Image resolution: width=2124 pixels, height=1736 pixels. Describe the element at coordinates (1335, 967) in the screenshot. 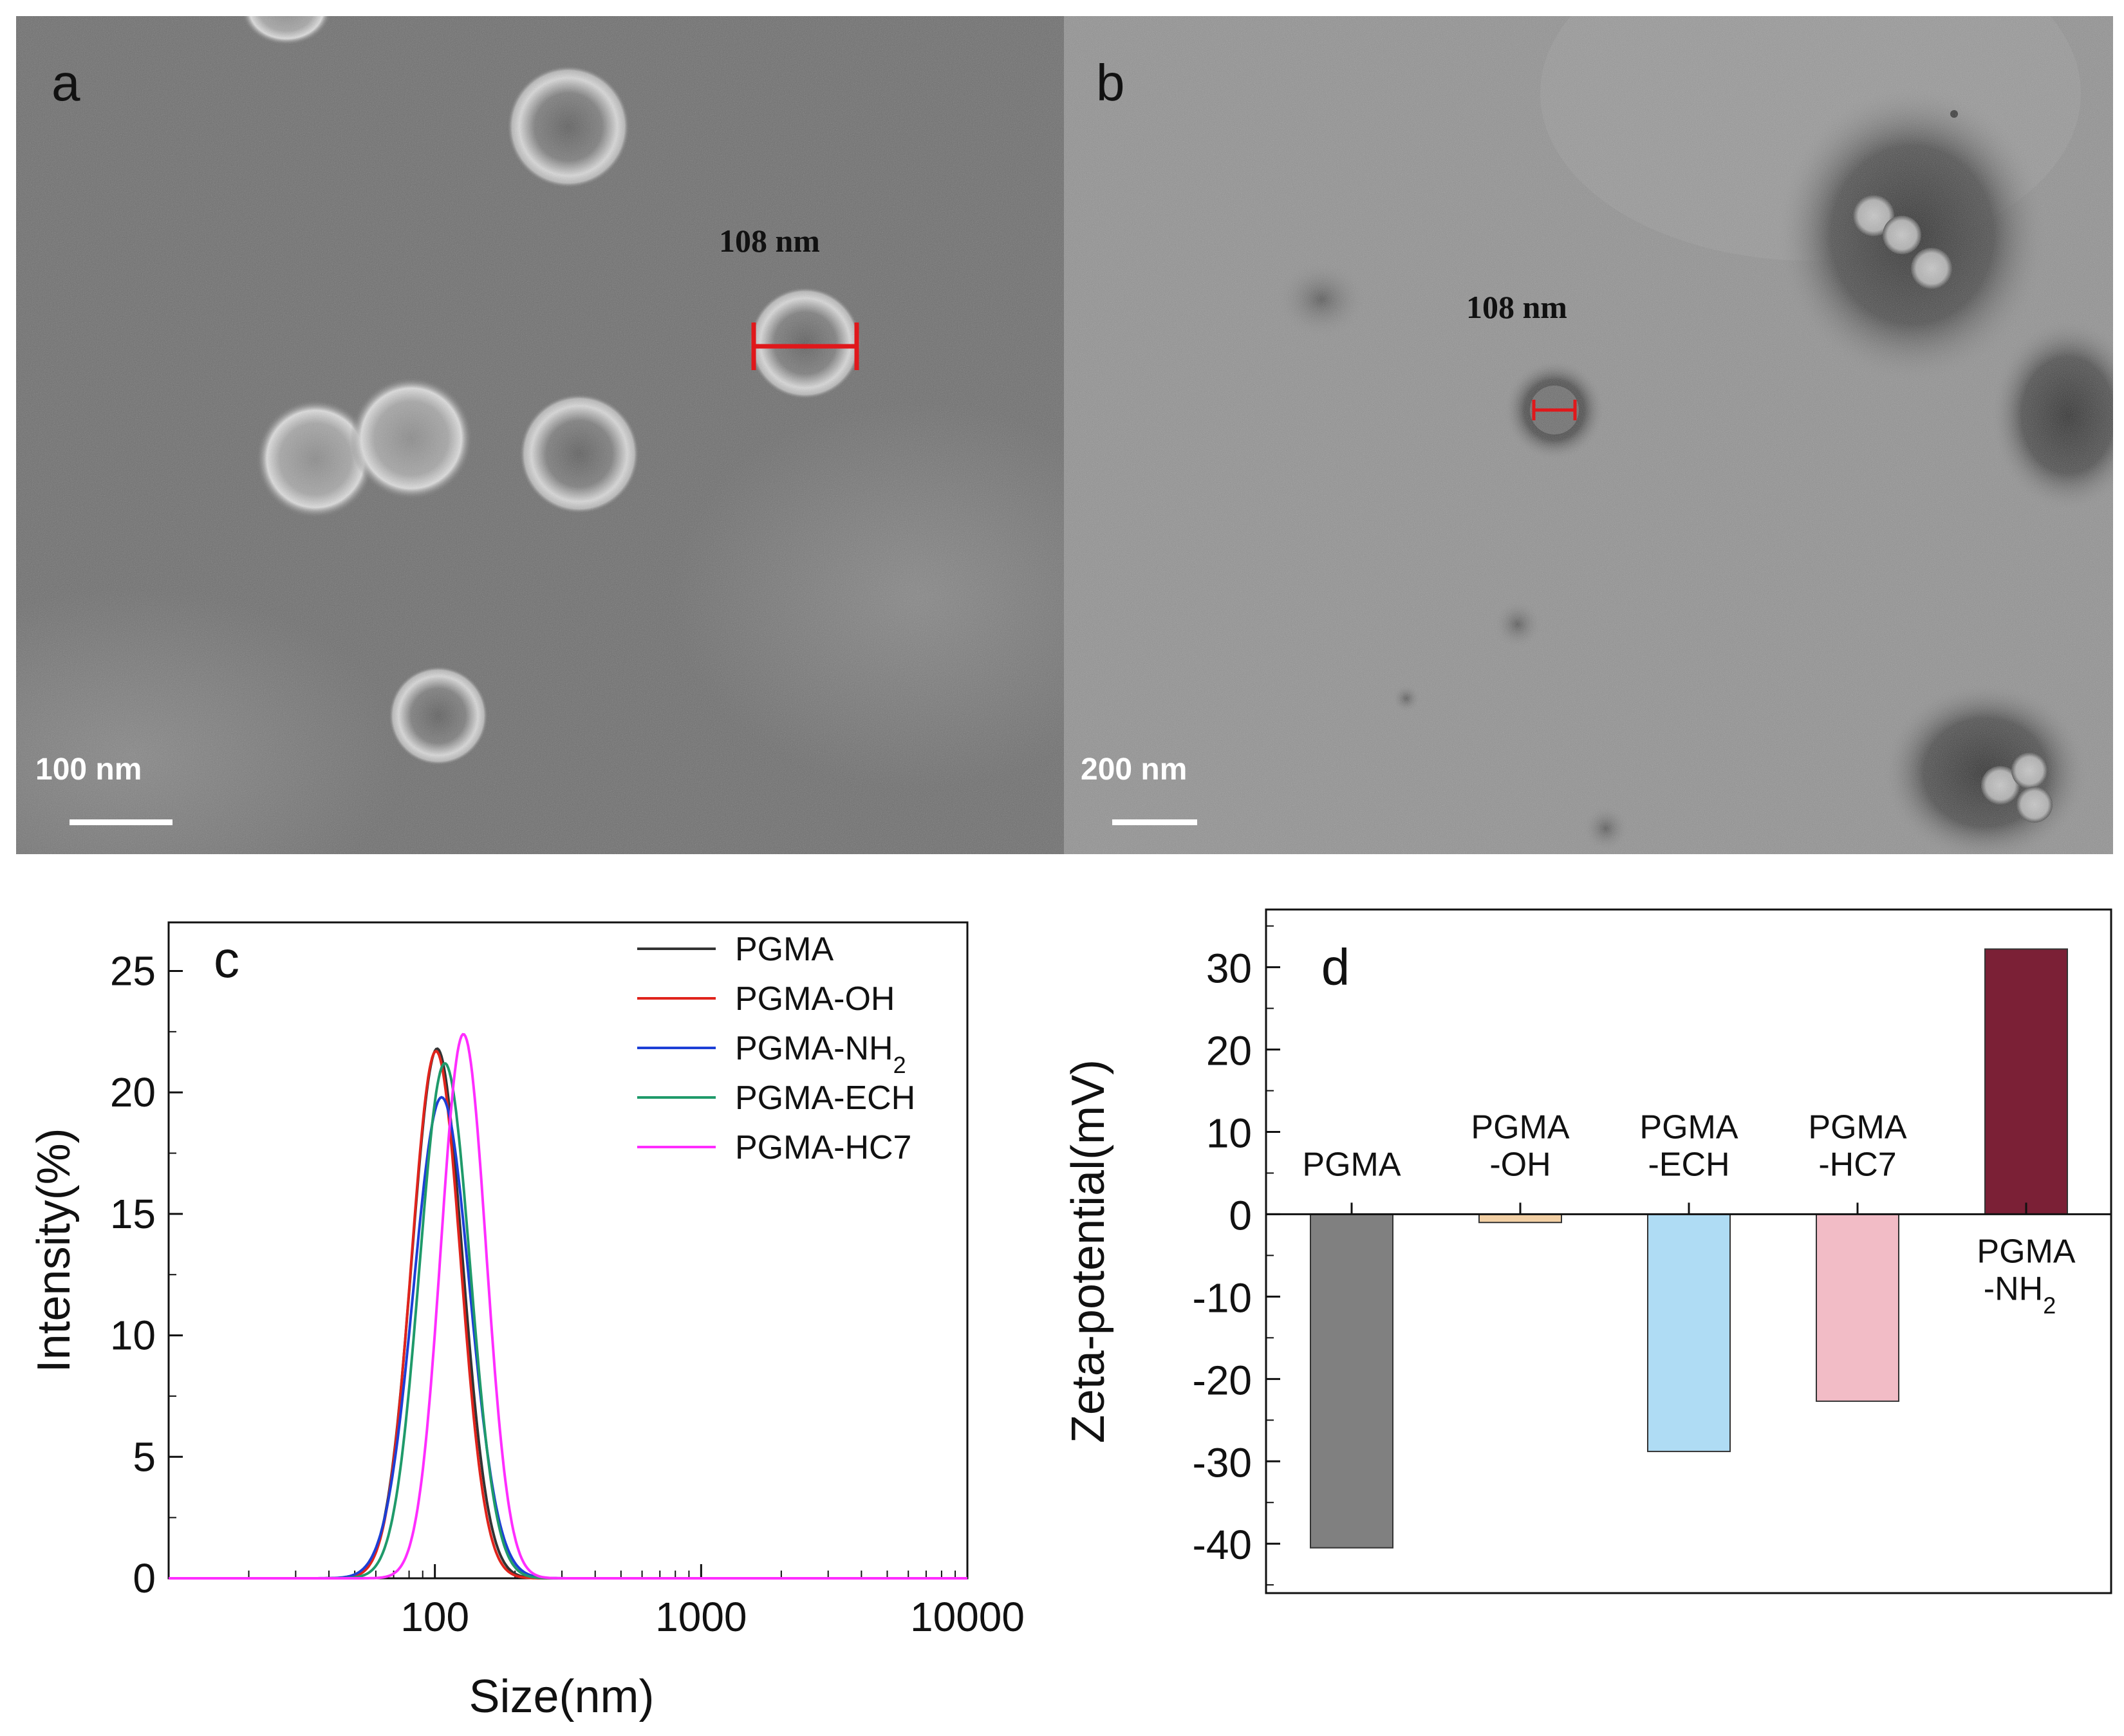

I see `panel-letter-d: d` at that location.